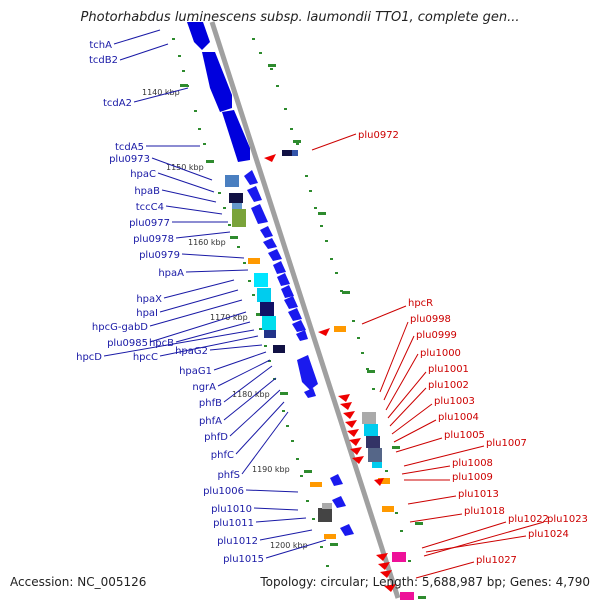  Describe the element at coordinates (216, 437) in the screenshot. I see `gene-label-phfD: phfD` at that location.